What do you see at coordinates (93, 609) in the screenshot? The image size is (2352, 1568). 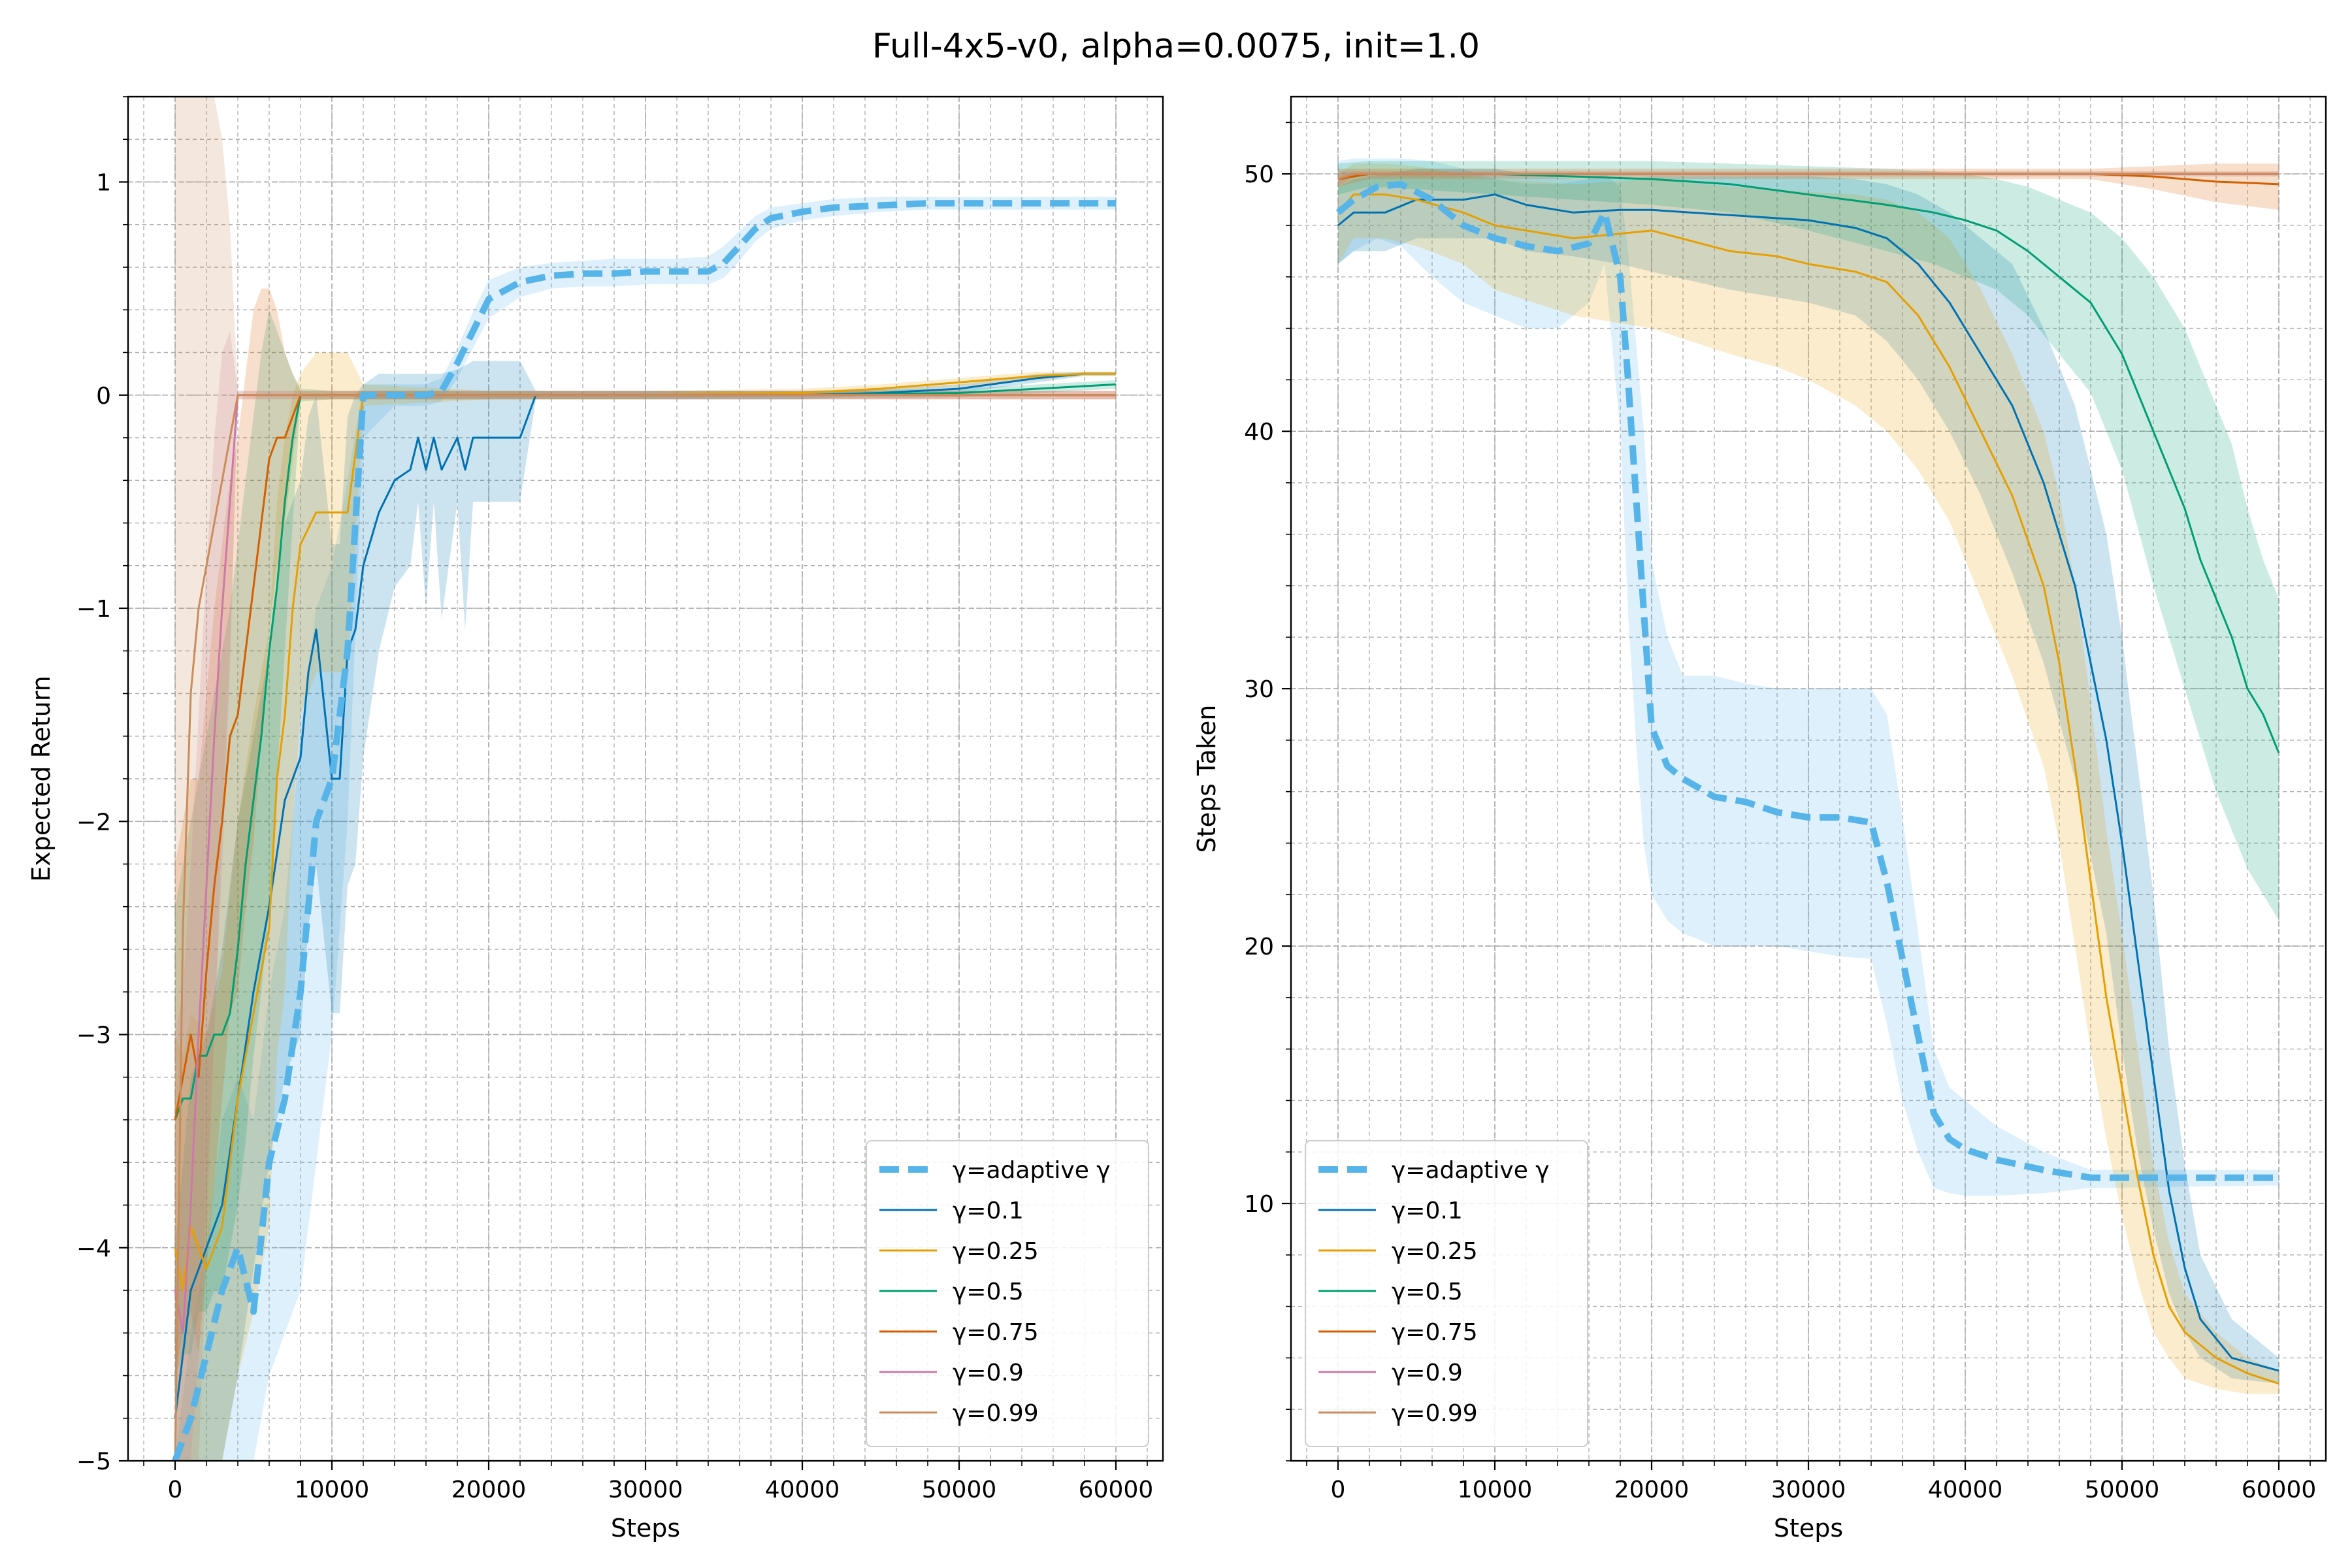 I see `return-y-tick-label: −1` at bounding box center [93, 609].